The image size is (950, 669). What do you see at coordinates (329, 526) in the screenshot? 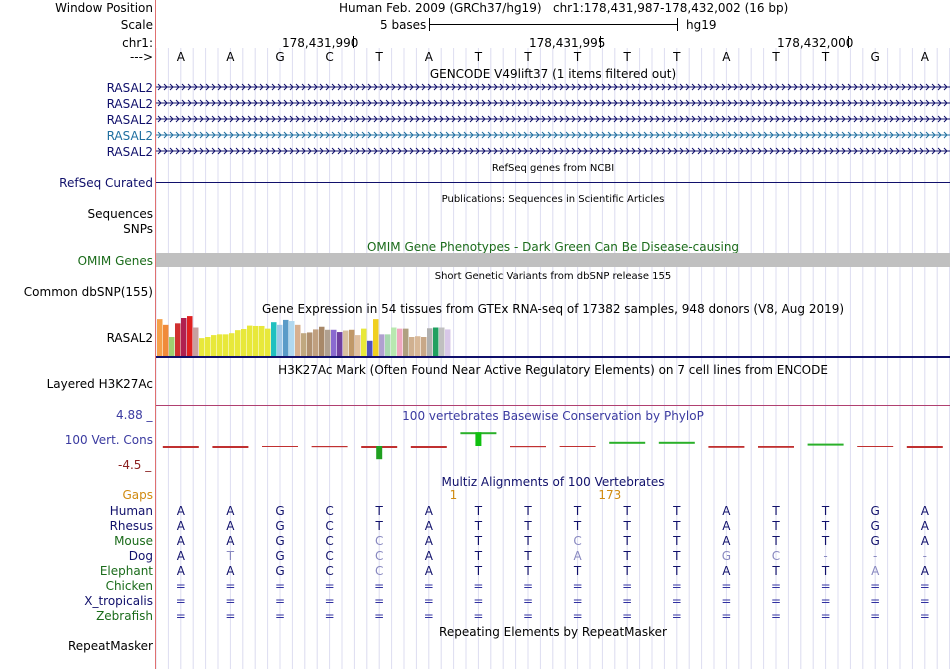
I see `aligned-base: C` at bounding box center [329, 526].